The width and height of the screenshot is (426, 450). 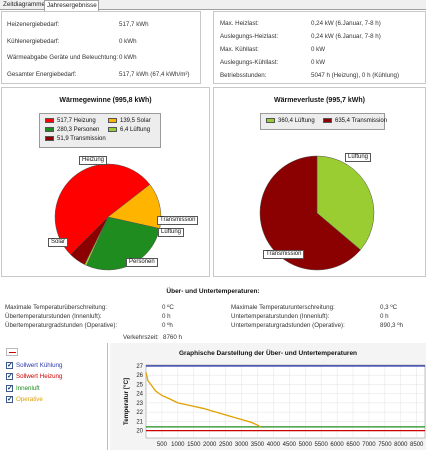 What do you see at coordinates (29, 400) in the screenshot?
I see `checkbox-label: Operative` at bounding box center [29, 400].